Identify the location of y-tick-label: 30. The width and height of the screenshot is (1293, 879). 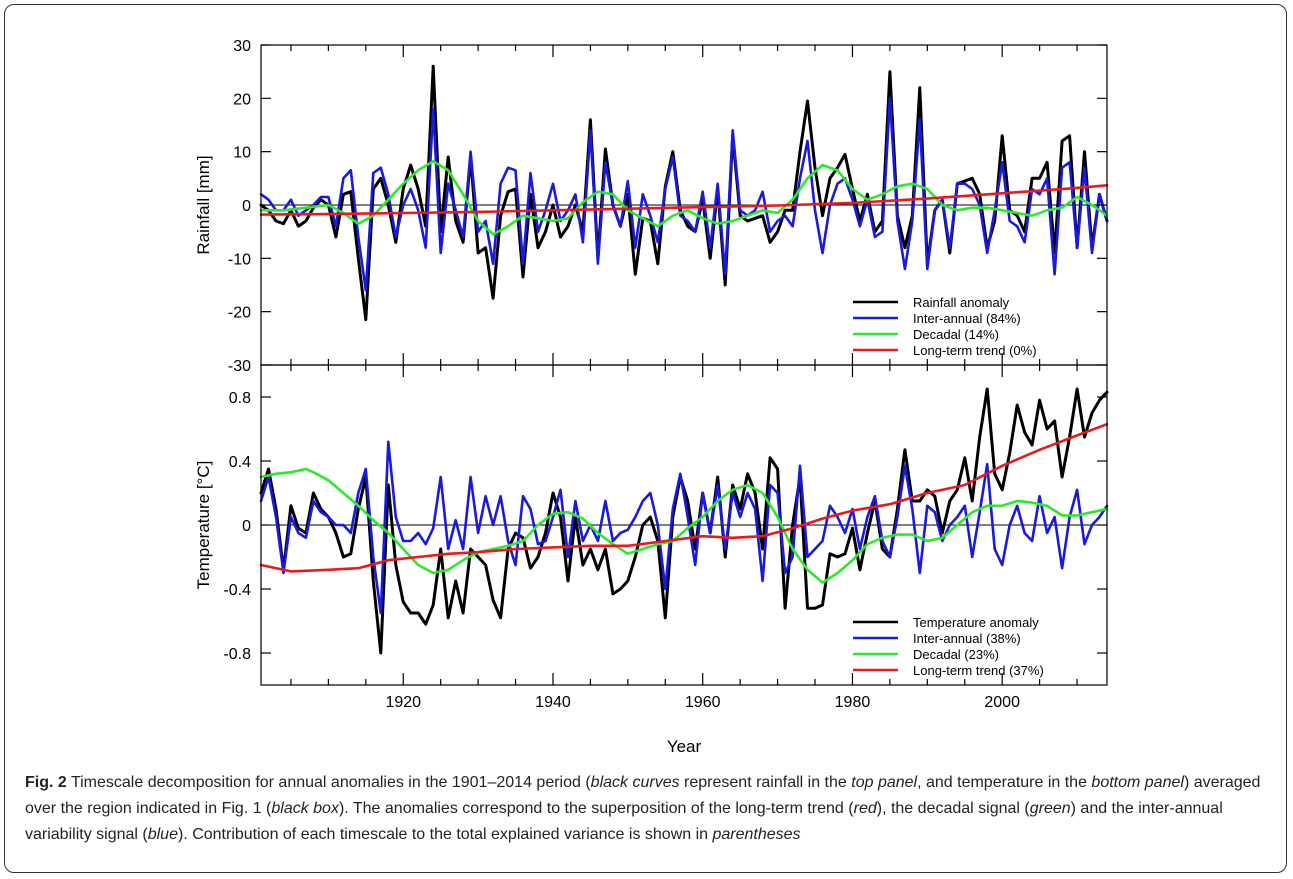
(242, 46).